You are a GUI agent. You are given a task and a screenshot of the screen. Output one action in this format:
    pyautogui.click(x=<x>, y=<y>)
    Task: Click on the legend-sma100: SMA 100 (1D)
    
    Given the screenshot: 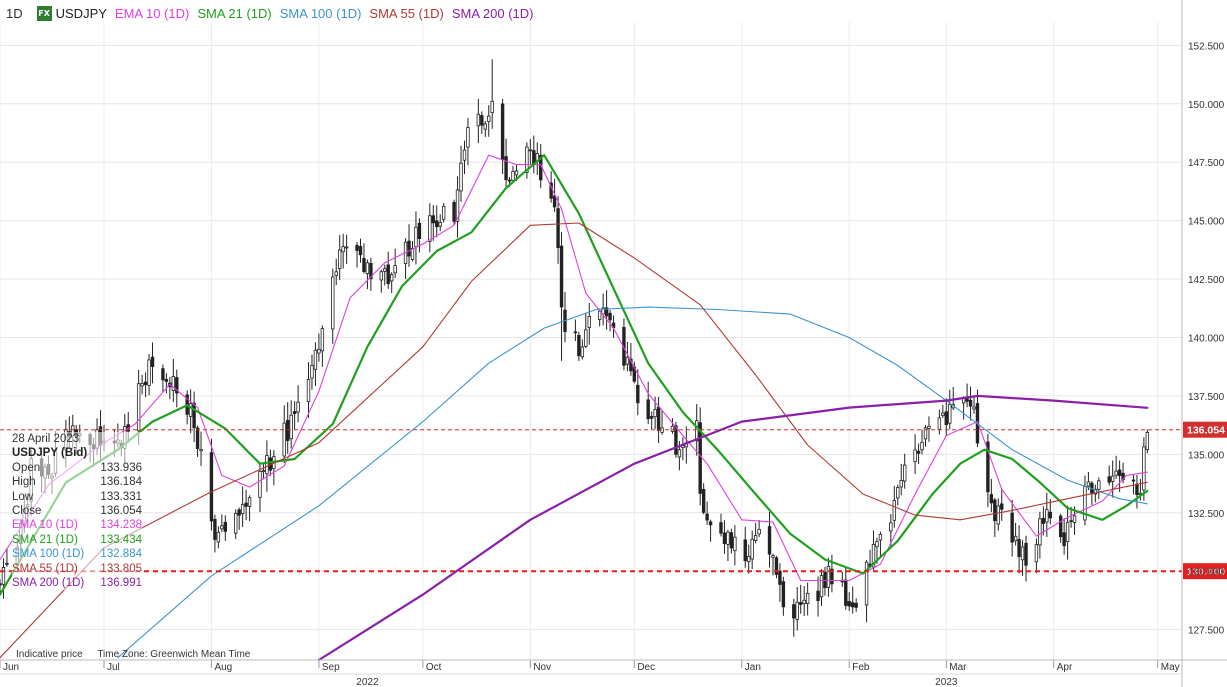 What is the action you would take?
    pyautogui.click(x=320, y=13)
    